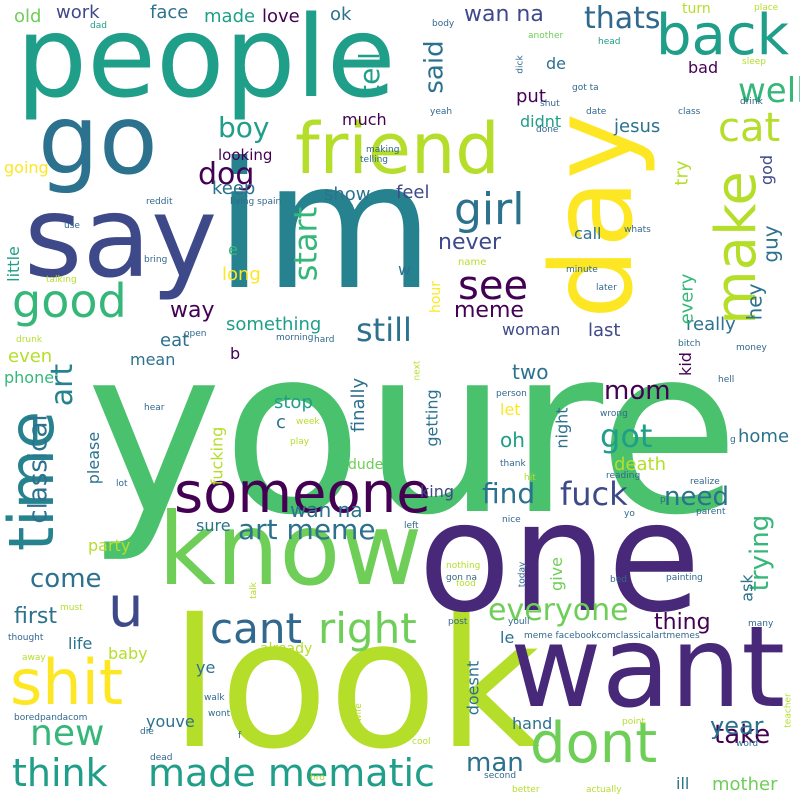  I want to click on word-art-meme: art meme, so click(307, 529).